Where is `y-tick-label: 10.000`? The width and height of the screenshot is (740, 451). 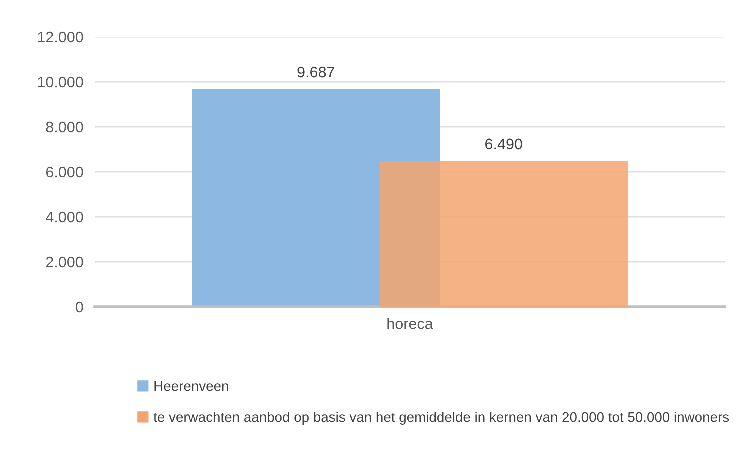 y-tick-label: 10.000 is located at coordinates (61, 82).